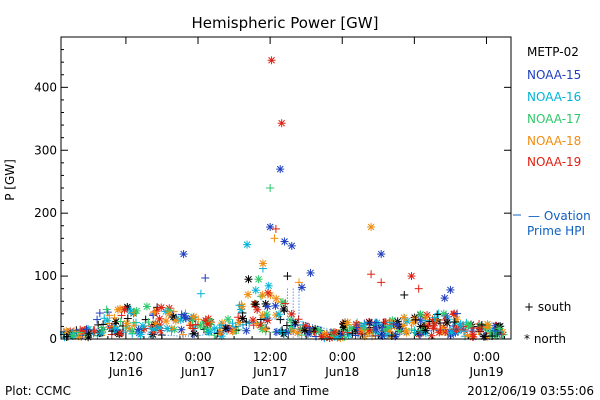  Describe the element at coordinates (45, 213) in the screenshot. I see `y-tick-label: 200` at that location.